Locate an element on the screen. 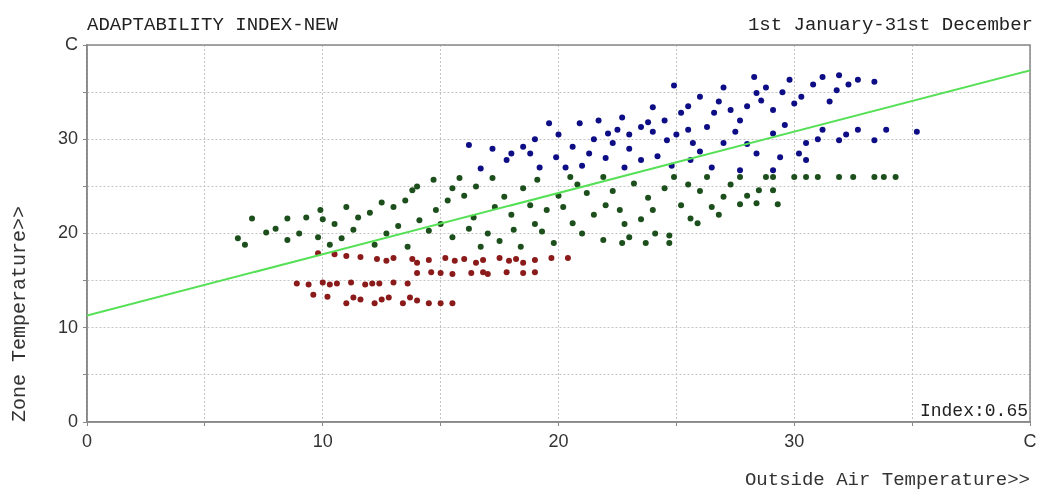 This screenshot has width=1054, height=501. y-tick-label: 30 is located at coordinates (67, 138).